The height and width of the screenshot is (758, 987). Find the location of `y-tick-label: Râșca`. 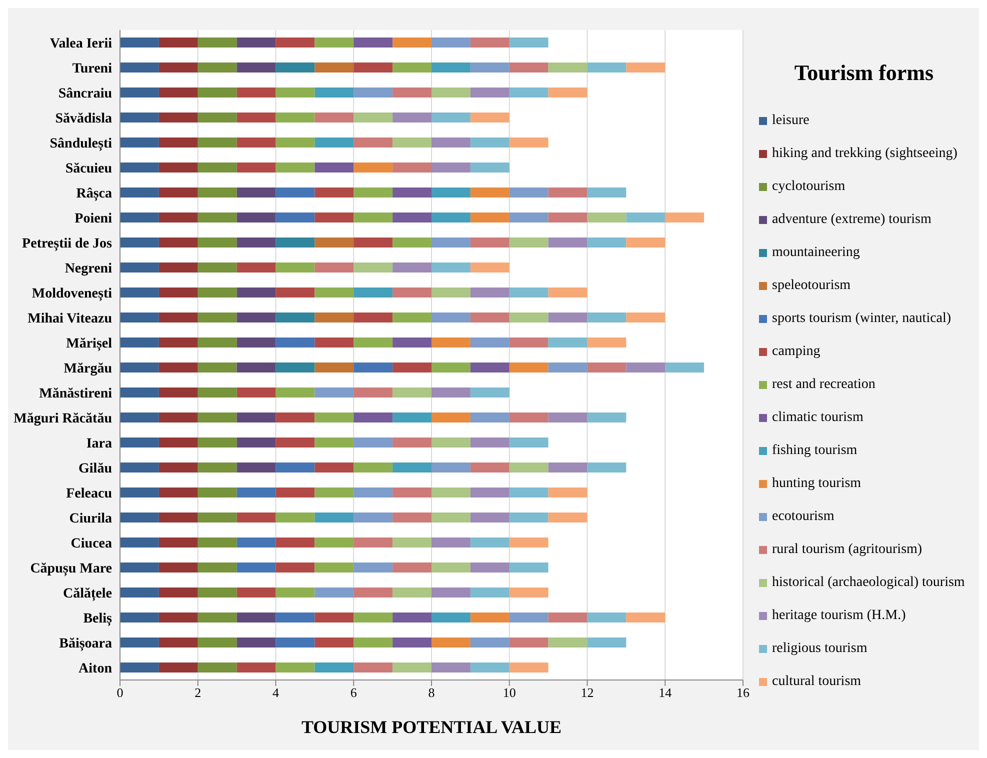

y-tick-label: Râșca is located at coordinates (94, 194).